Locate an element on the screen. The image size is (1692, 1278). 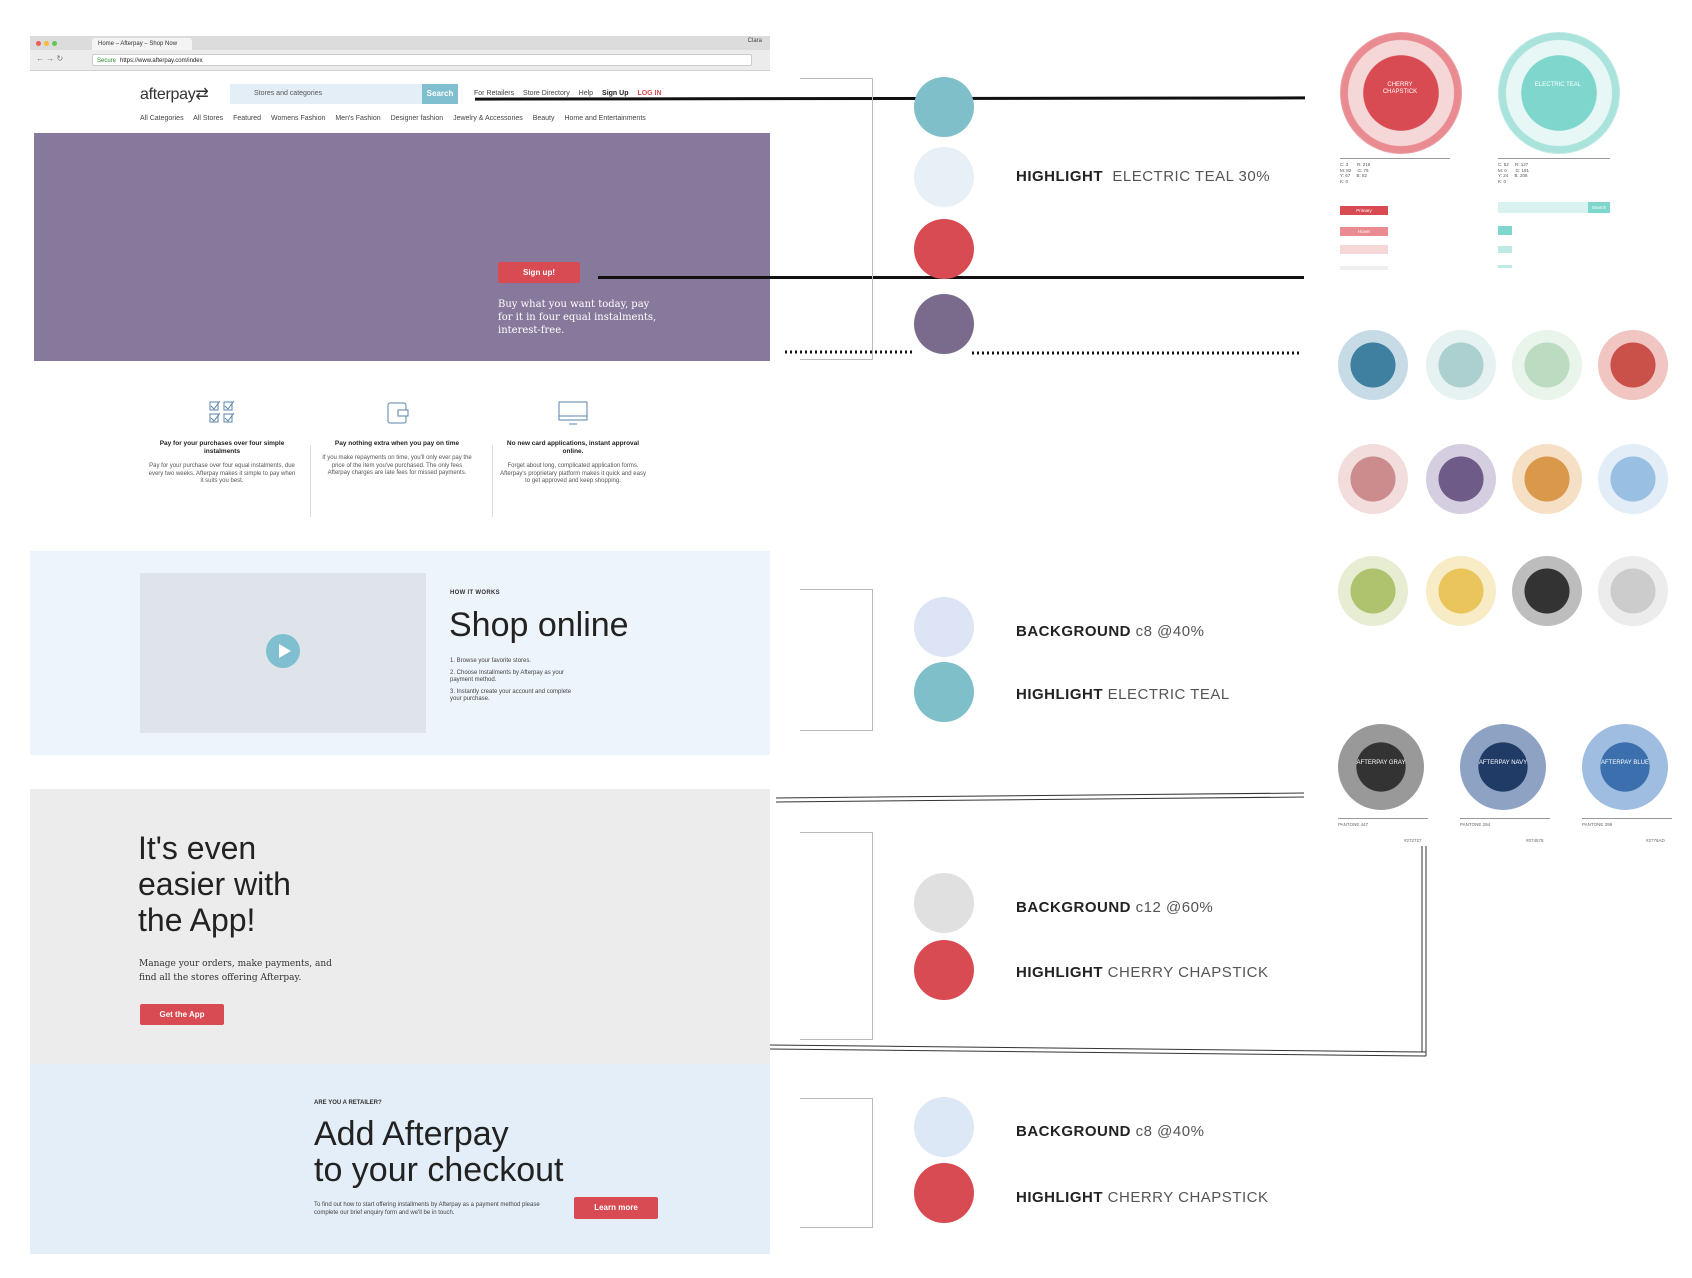
nav-item: All Stores is located at coordinates (208, 118).